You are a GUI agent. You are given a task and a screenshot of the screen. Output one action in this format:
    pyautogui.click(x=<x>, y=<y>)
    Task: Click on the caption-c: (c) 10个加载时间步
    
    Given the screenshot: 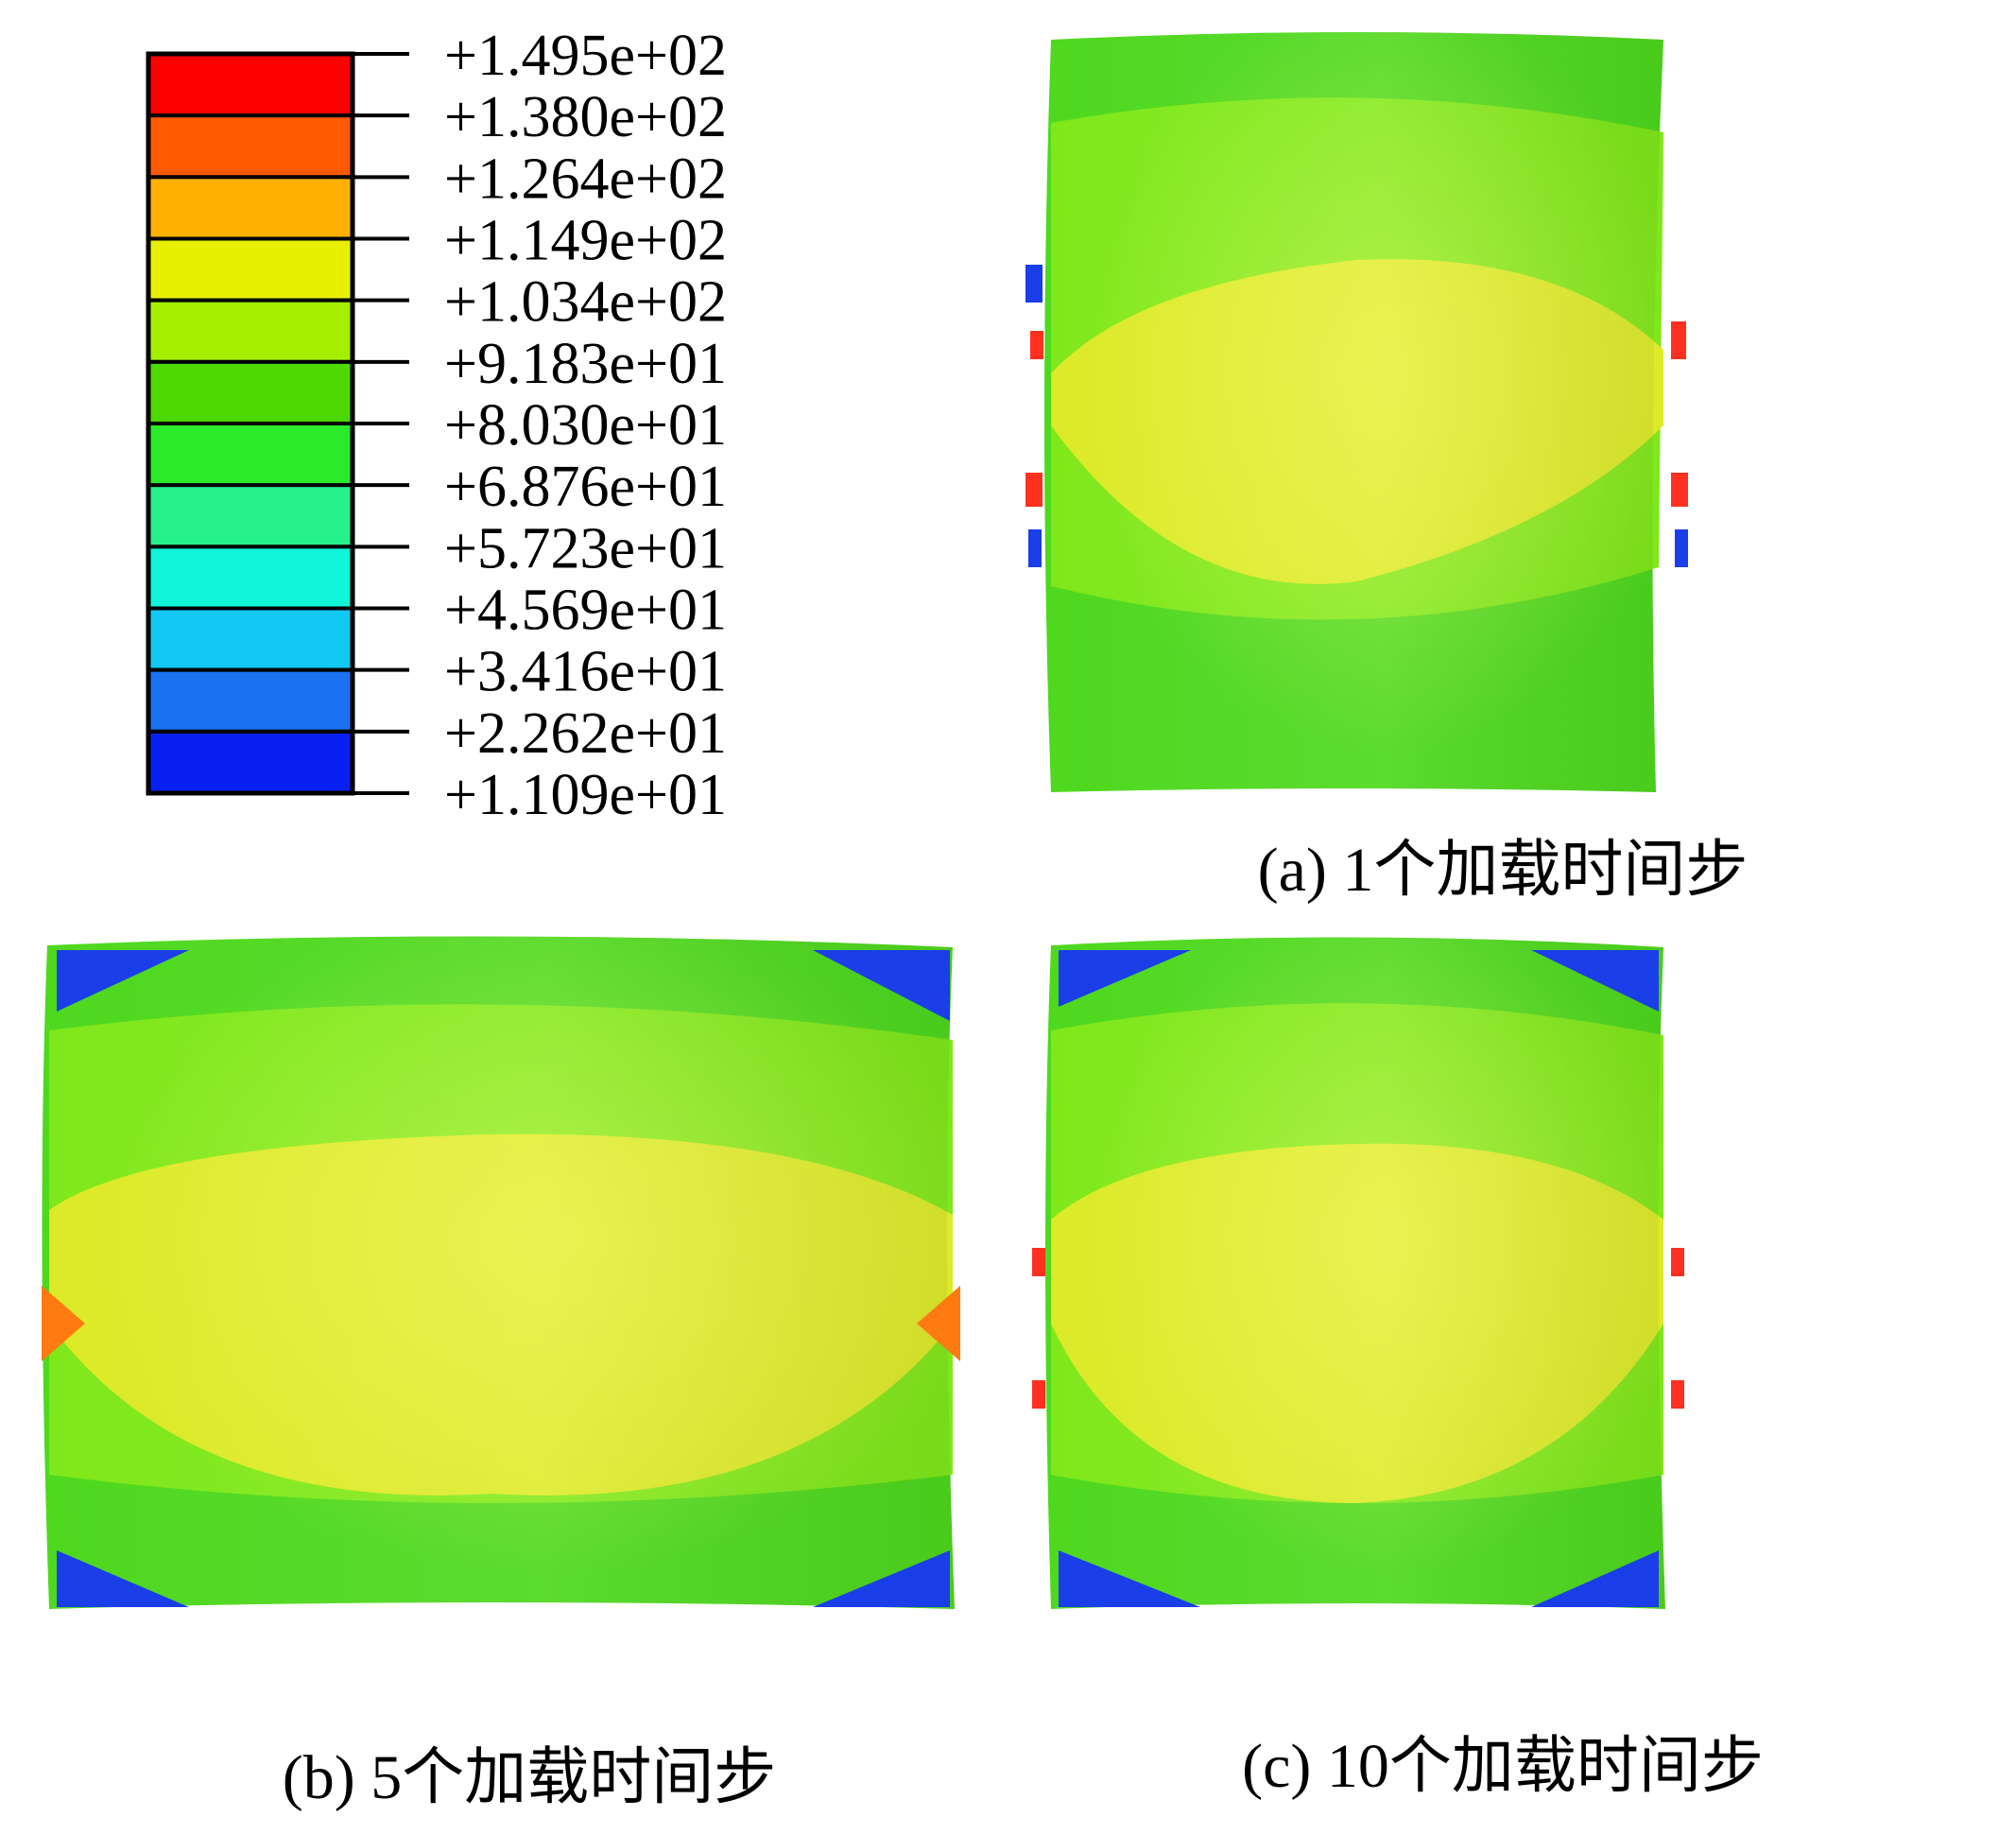 What is the action you would take?
    pyautogui.click(x=1503, y=1766)
    